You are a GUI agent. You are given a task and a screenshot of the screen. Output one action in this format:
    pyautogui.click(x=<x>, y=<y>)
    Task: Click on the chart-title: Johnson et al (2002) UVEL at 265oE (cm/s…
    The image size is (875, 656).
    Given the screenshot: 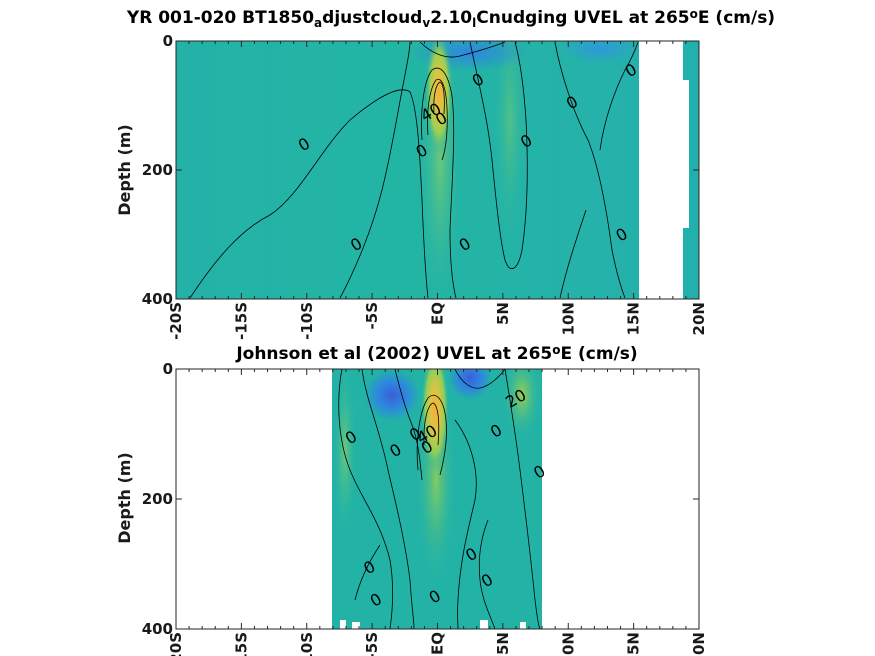 What is the action you would take?
    pyautogui.click(x=436, y=353)
    